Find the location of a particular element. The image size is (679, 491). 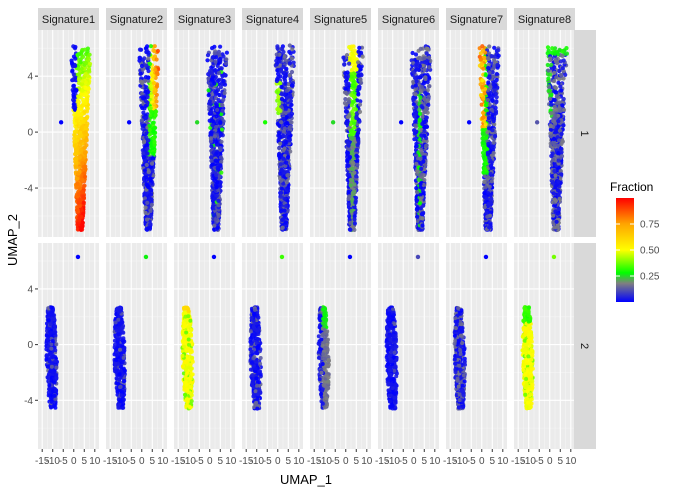

panel-signature6-row1 is located at coordinates (408, 133).